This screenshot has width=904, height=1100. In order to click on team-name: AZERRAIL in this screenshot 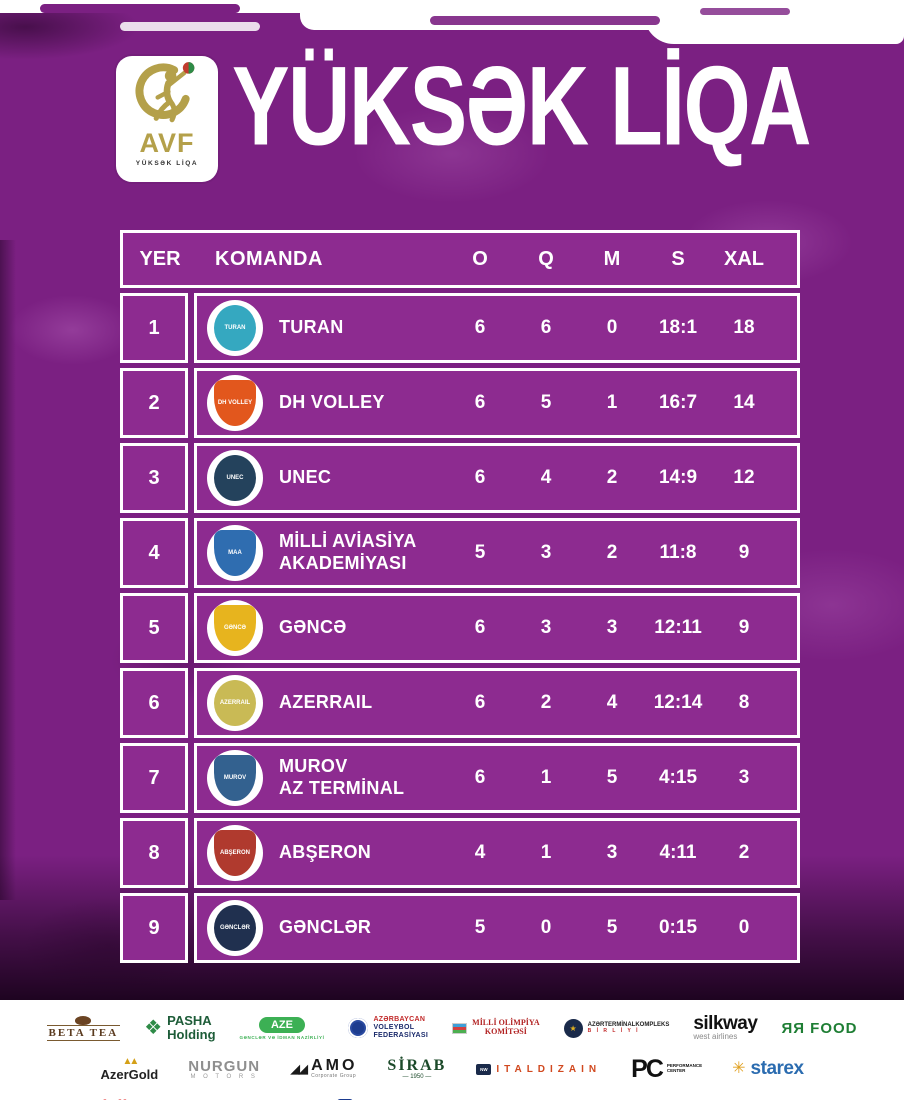, I will do `click(326, 702)`.